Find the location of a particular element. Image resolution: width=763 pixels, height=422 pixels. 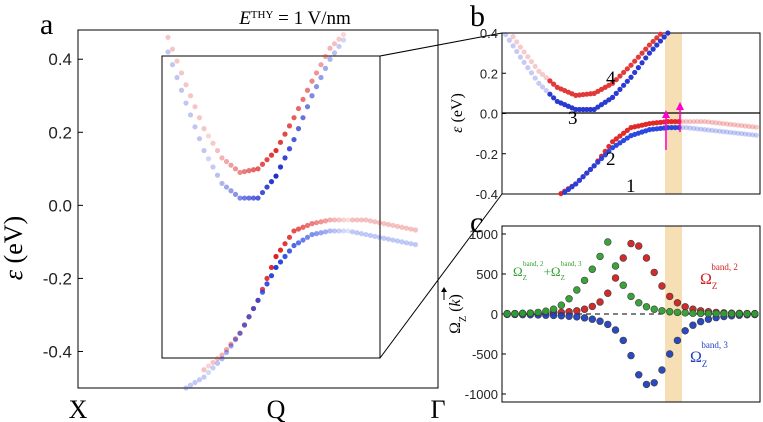

panel-b-yticks: 0.4 0.2 0.0 -0.2 -0.4 is located at coordinates (491, 114).